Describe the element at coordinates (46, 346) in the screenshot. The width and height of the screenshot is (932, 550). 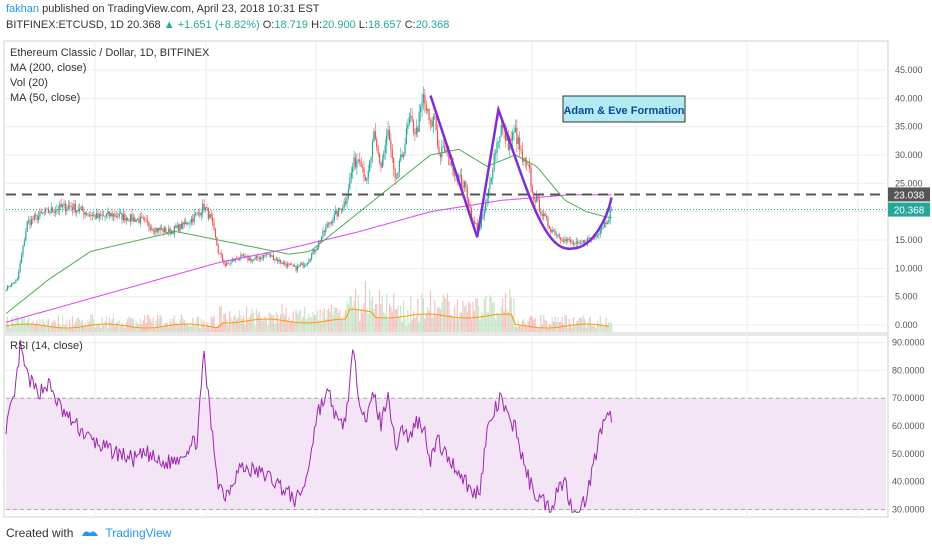
I see `legend-rsi: RSI (14, close)` at that location.